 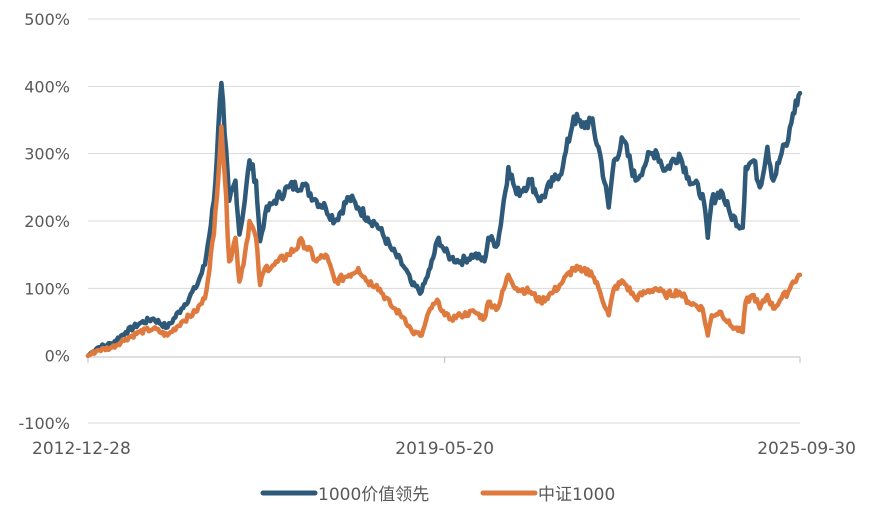 I want to click on x-tick-label: 2019-05-20, so click(x=444, y=449).